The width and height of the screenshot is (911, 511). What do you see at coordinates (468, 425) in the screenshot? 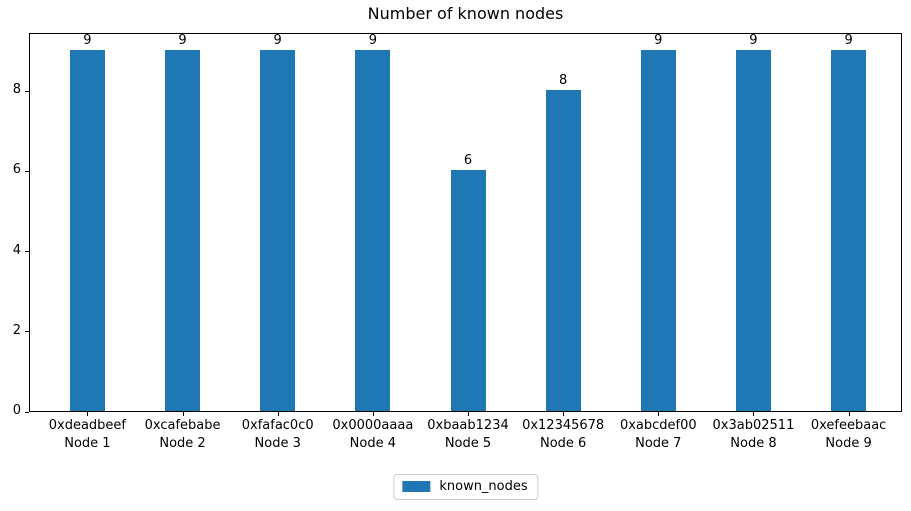
I see `x-tick-label-address: 0xbaab1234` at bounding box center [468, 425].